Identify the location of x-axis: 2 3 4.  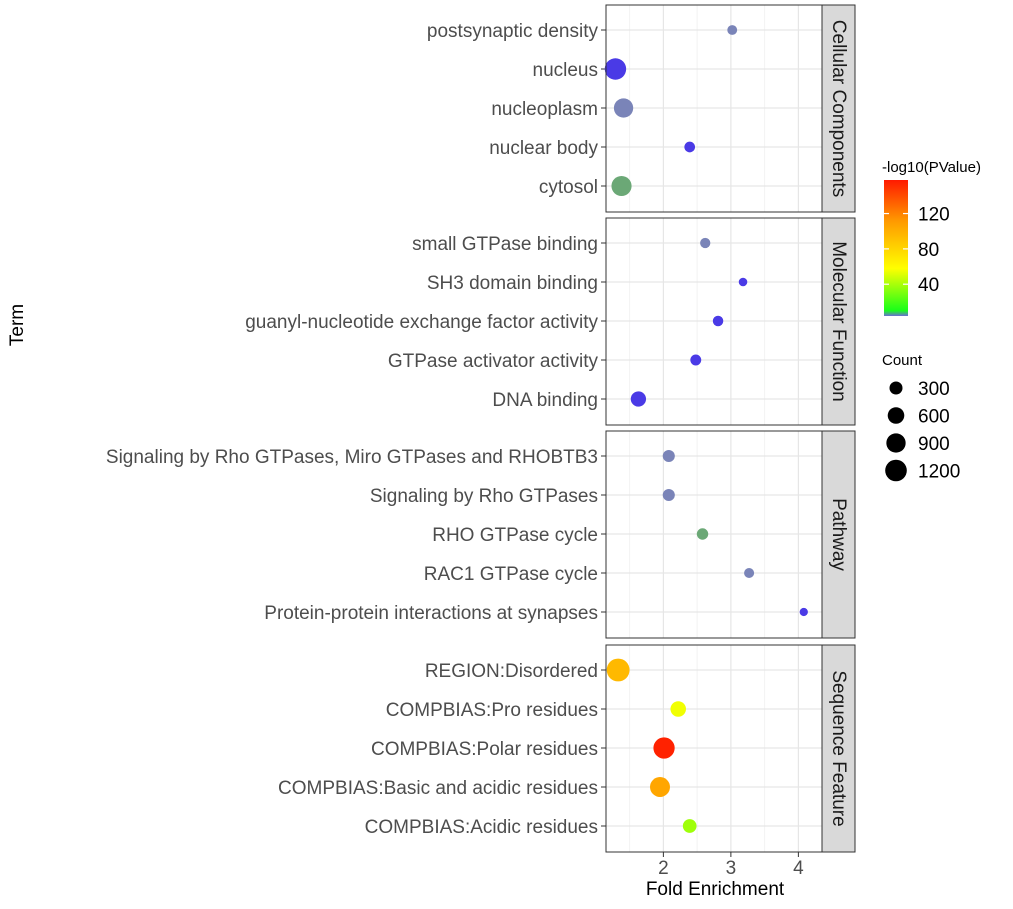
(731, 865).